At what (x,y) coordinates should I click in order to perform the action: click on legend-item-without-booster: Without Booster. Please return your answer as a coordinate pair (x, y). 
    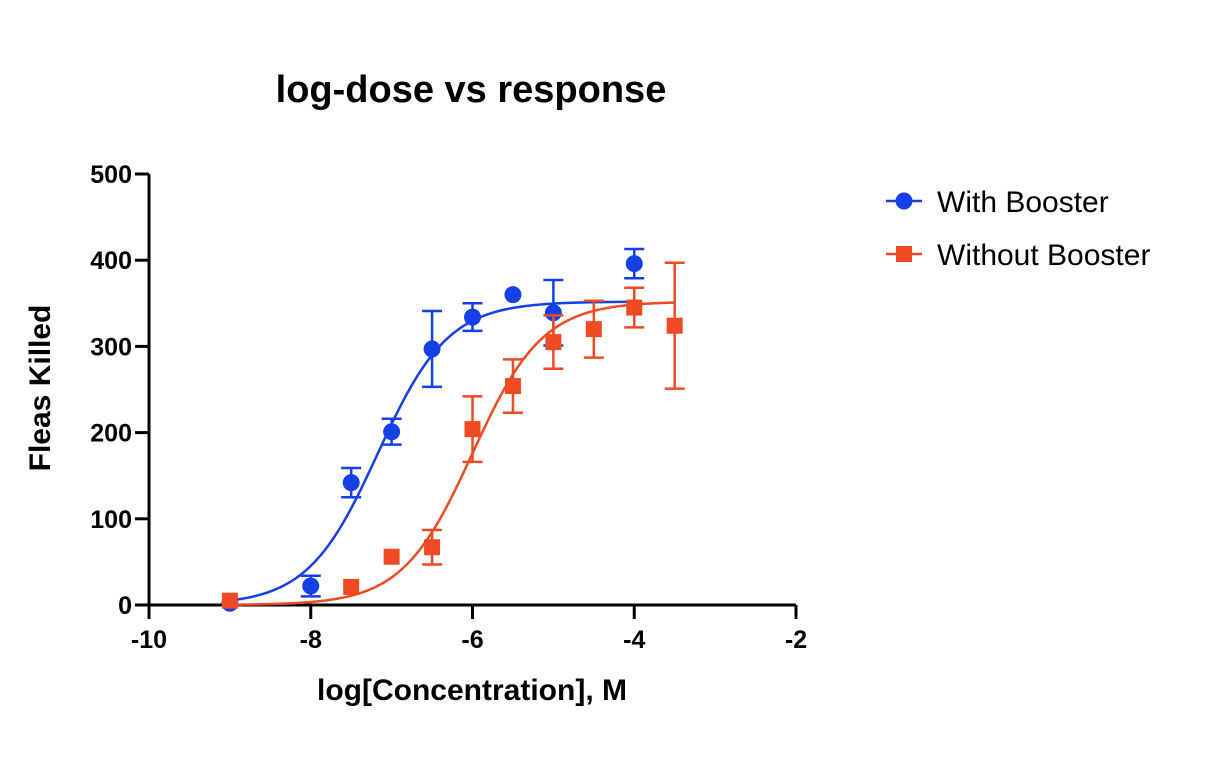
    Looking at the image, I should click on (1018, 255).